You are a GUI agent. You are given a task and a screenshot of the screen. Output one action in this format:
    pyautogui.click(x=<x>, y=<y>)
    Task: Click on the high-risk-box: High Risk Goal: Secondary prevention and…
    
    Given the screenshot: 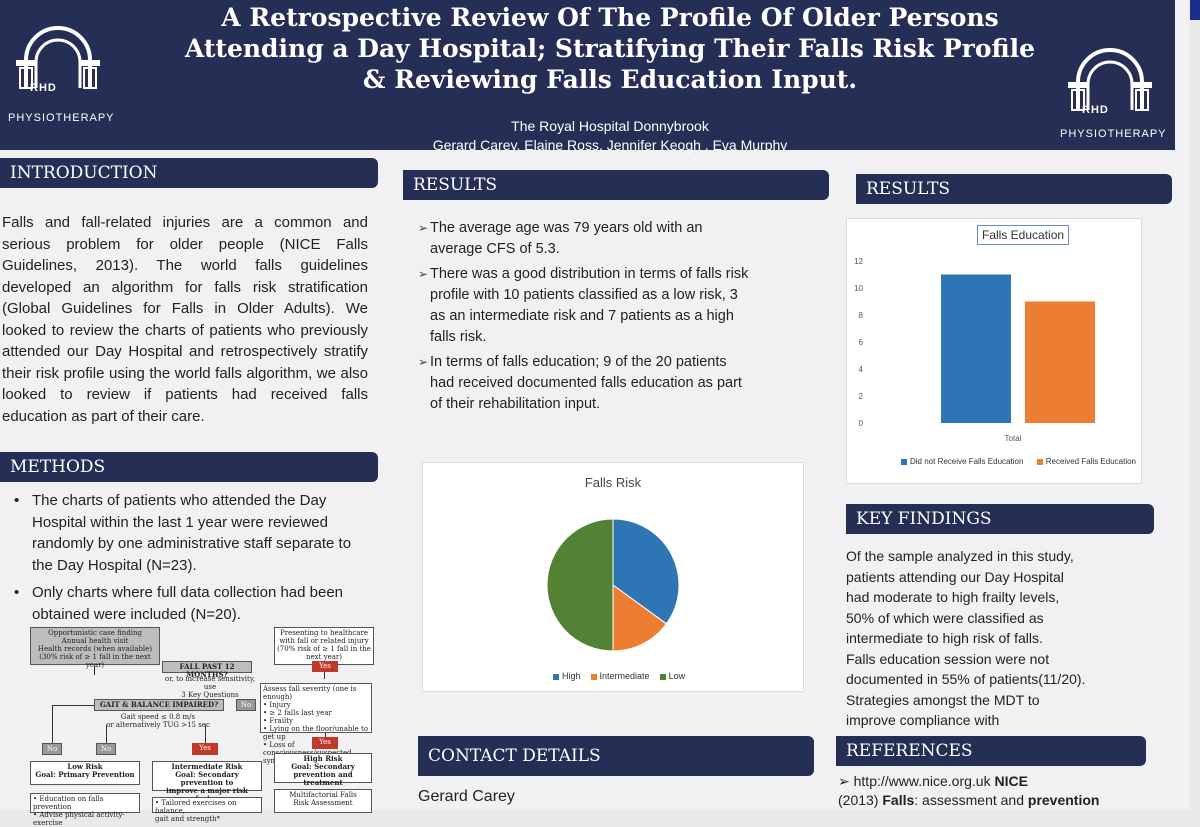 What is the action you would take?
    pyautogui.click(x=323, y=770)
    